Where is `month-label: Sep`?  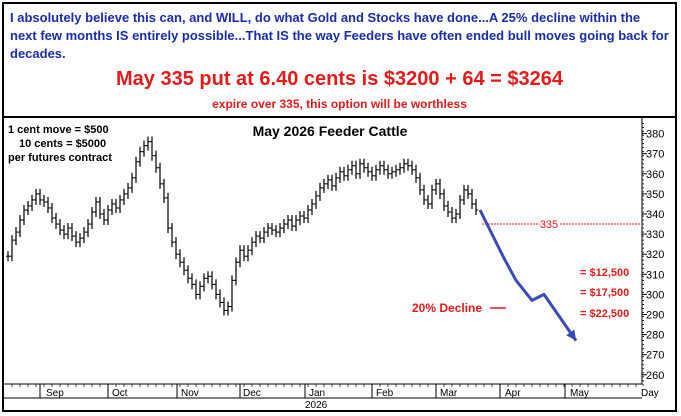
month-label: Sep is located at coordinates (55, 393).